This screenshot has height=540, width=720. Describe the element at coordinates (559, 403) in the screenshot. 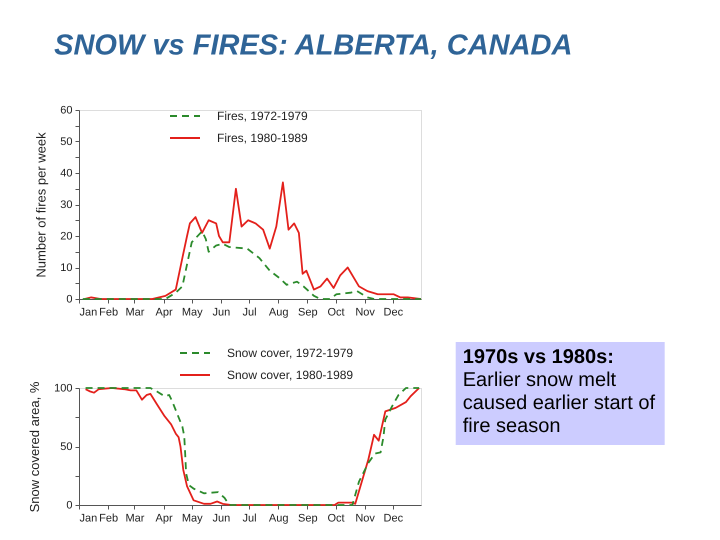

I see `text: Earlier snow melt caused earlier start of fire season` at that location.